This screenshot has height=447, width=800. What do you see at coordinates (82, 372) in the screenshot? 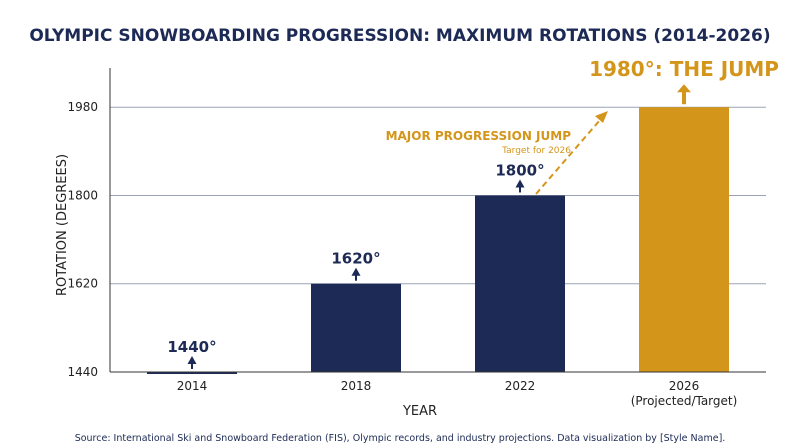
I see `y-tick-label: 1440` at bounding box center [82, 372].